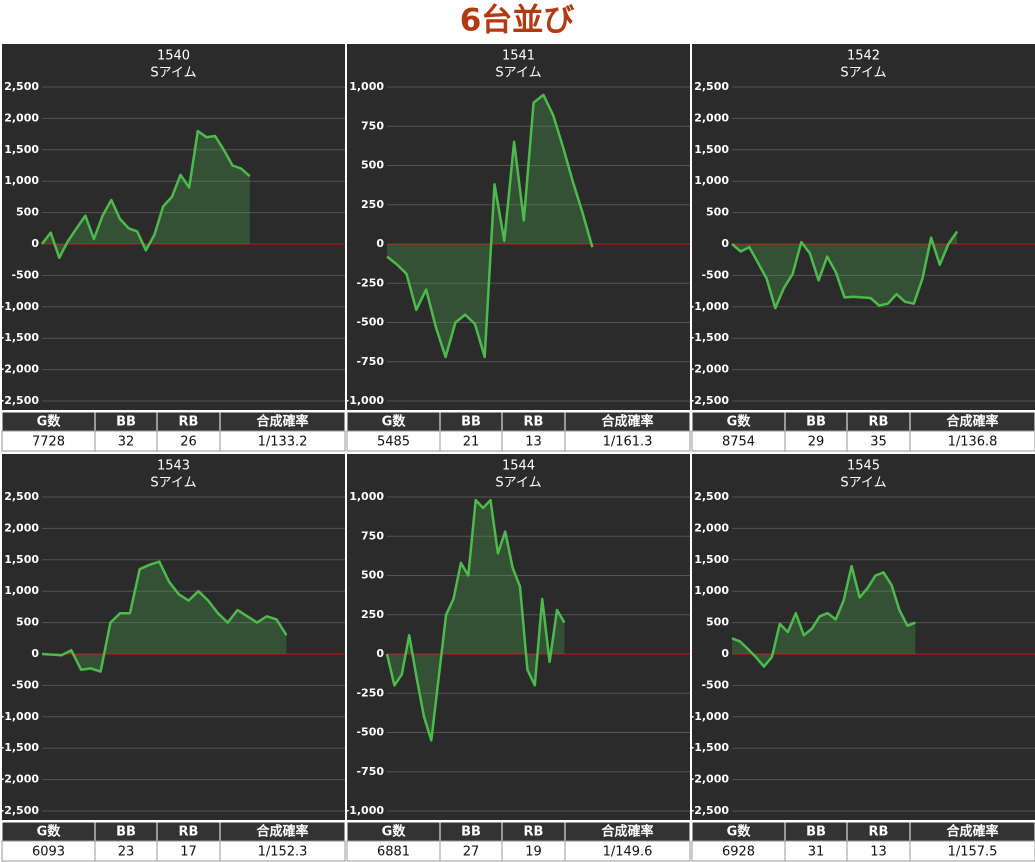  What do you see at coordinates (126, 852) in the screenshot?
I see `table-value: 23` at bounding box center [126, 852].